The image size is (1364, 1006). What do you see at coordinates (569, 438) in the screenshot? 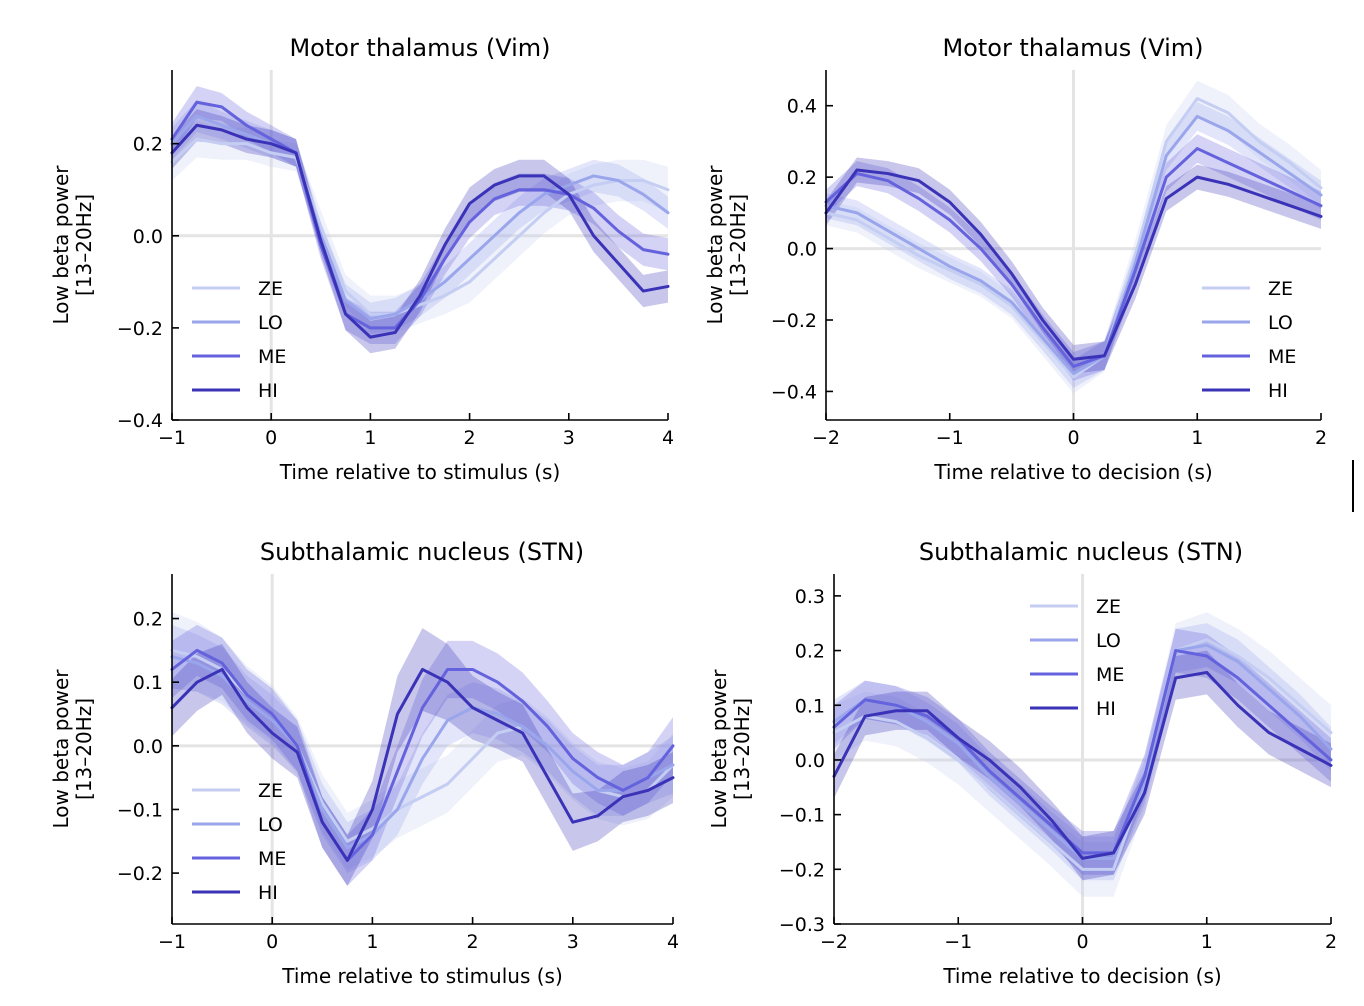
I see `x-tick-label: 3` at bounding box center [569, 438].